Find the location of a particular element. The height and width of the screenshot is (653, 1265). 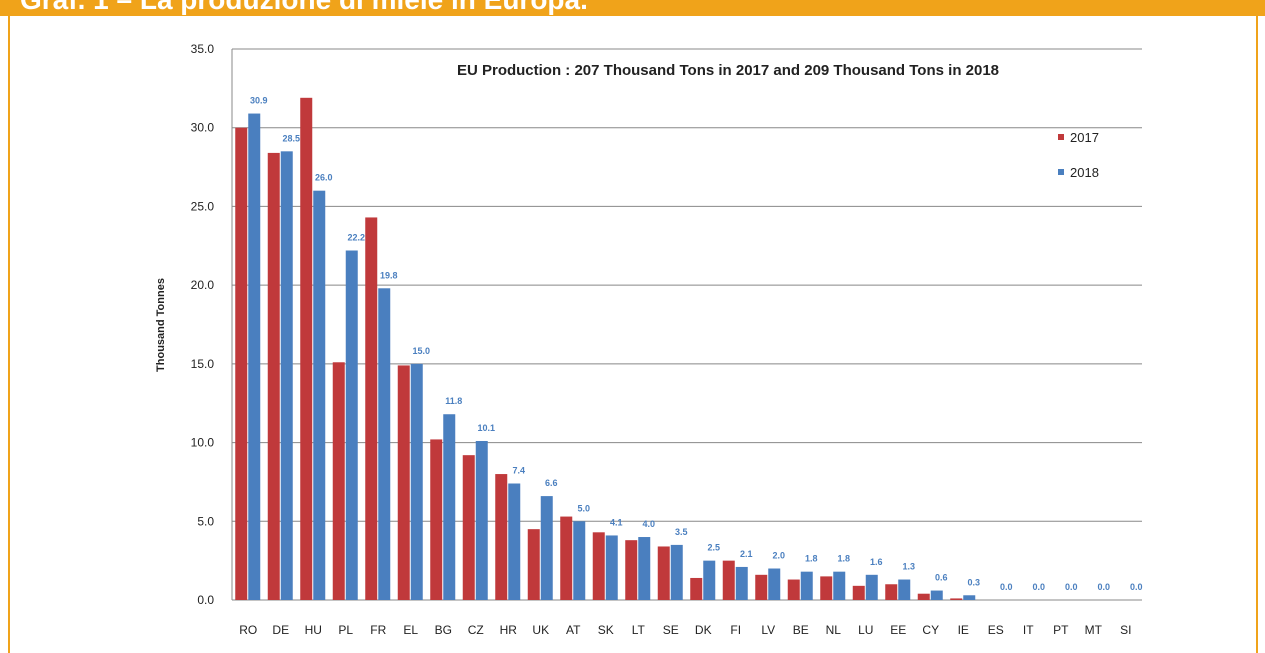

y-axis-title: Thousand Tonnes is located at coordinates (161, 325).